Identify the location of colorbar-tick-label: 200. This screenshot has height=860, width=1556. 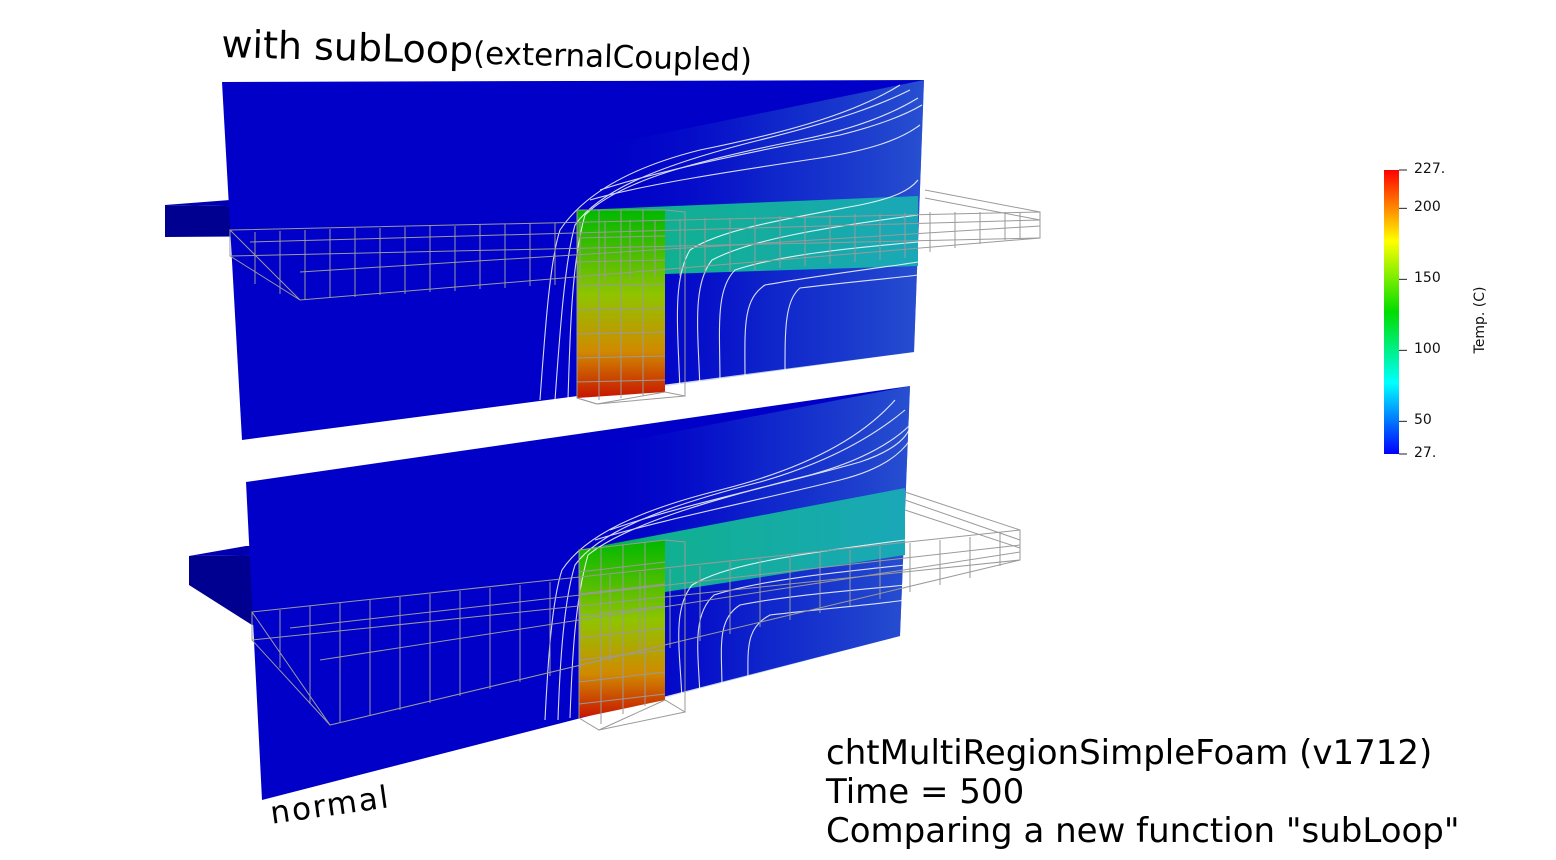
(1427, 207).